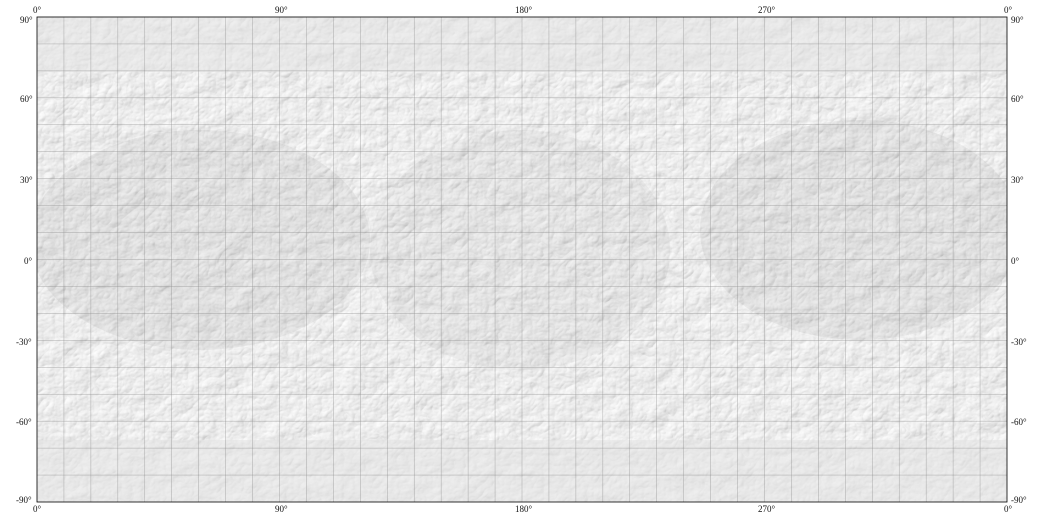 The image size is (1038, 519). Describe the element at coordinates (203, 240) in the screenshot. I see `rough-region-west` at that location.